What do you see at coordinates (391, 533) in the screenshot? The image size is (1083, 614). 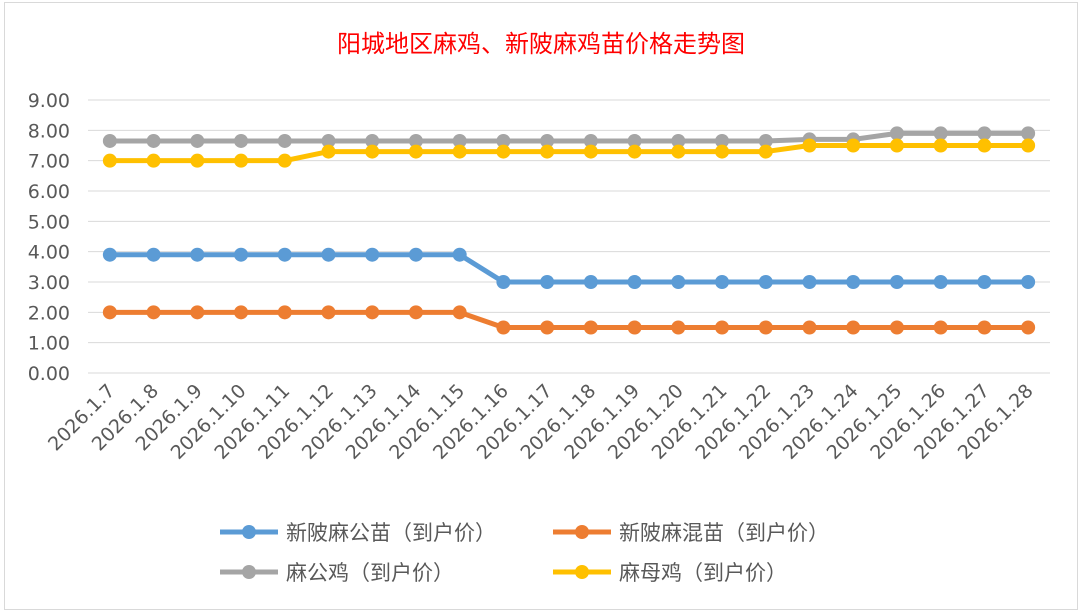 I see `legend-label: 新陂麻公苗（到户价）` at bounding box center [391, 533].